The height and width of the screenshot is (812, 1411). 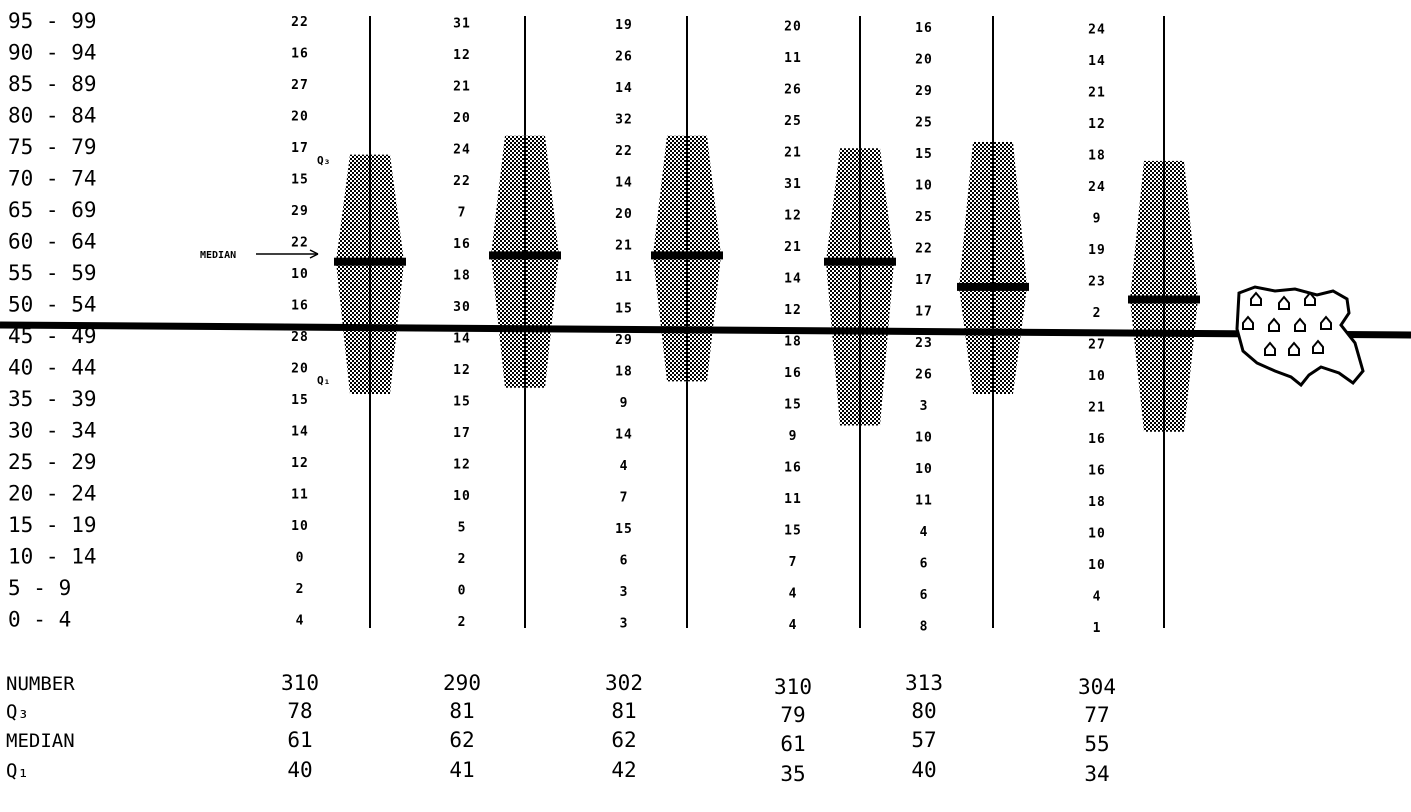 What do you see at coordinates (299, 740) in the screenshot?
I see `stat-value-median: 61` at bounding box center [299, 740].